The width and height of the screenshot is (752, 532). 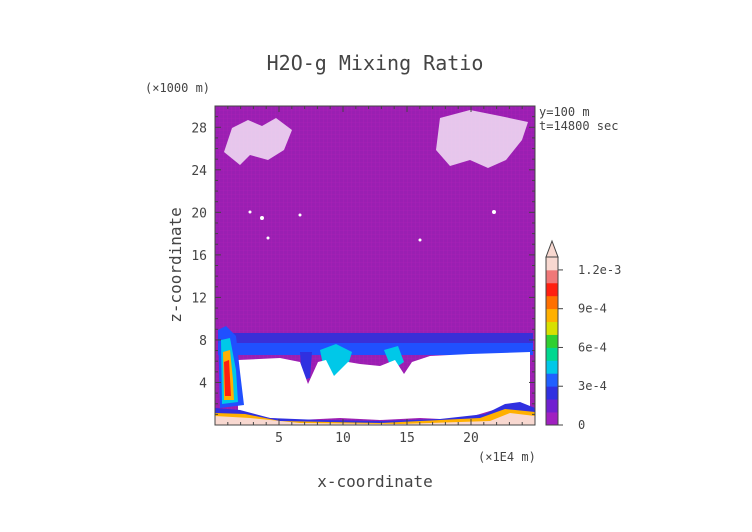 What do you see at coordinates (203, 341) in the screenshot?
I see `y-tick-label: 8` at bounding box center [203, 341].